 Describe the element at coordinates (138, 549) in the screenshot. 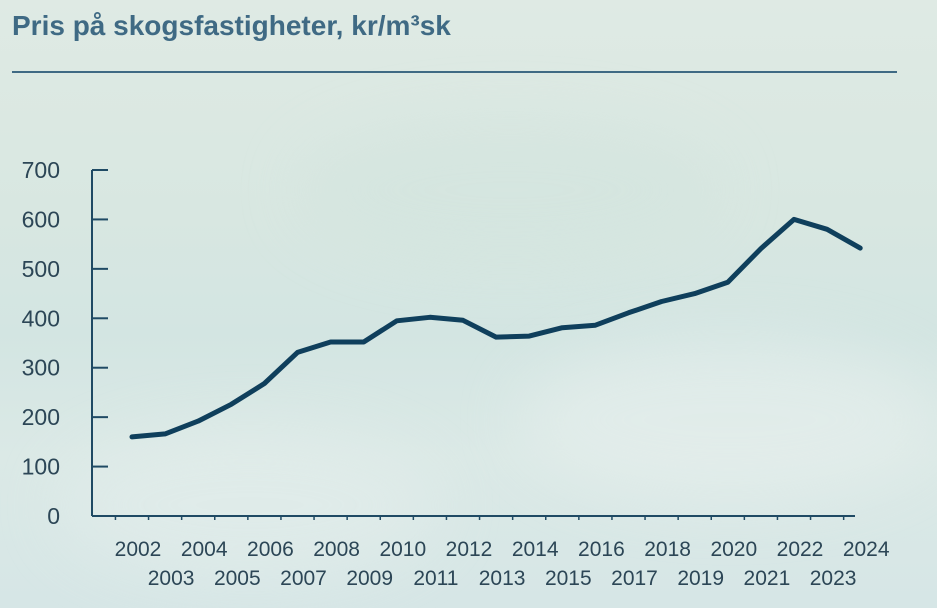

I see `x-tick-label: 2002` at that location.